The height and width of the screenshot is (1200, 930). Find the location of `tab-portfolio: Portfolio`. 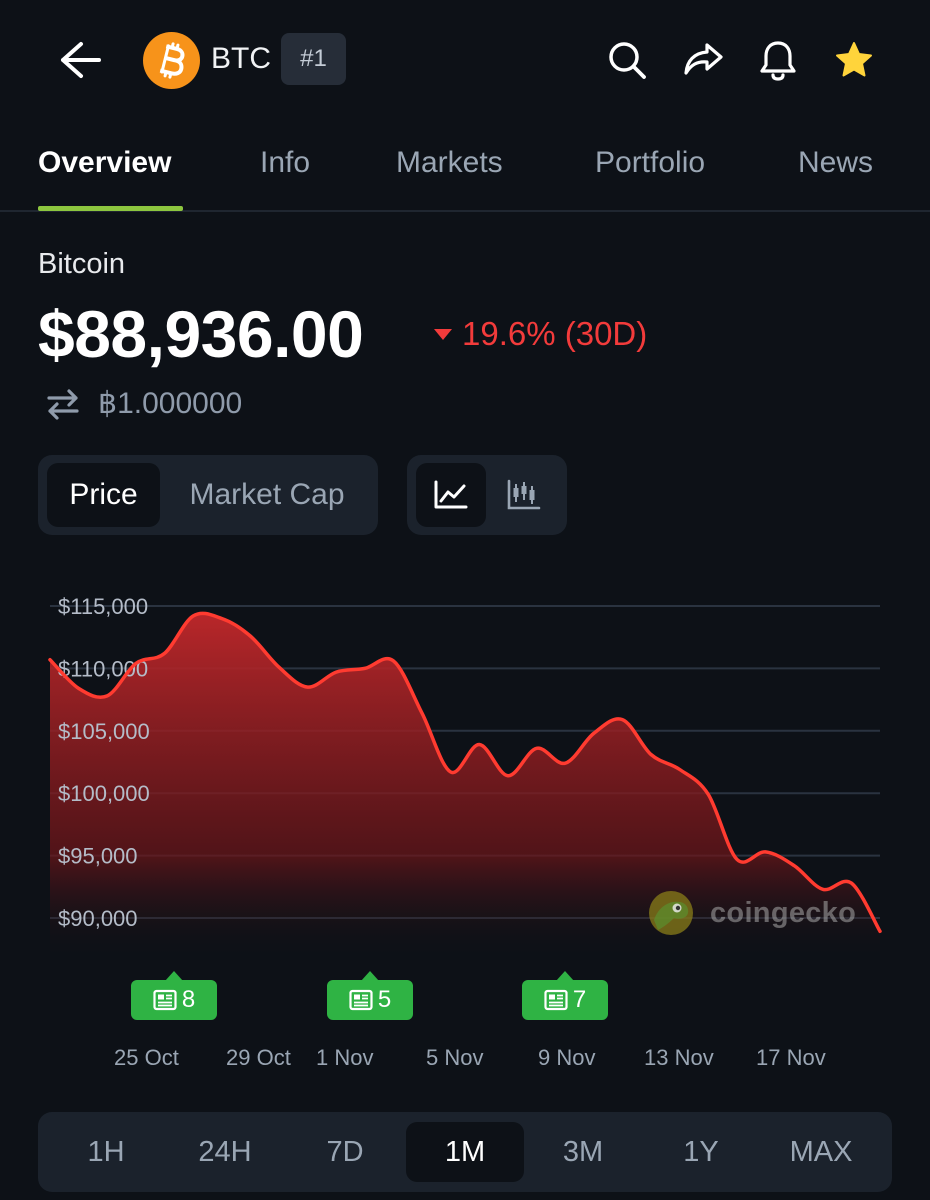

tab-portfolio: Portfolio is located at coordinates (650, 162).